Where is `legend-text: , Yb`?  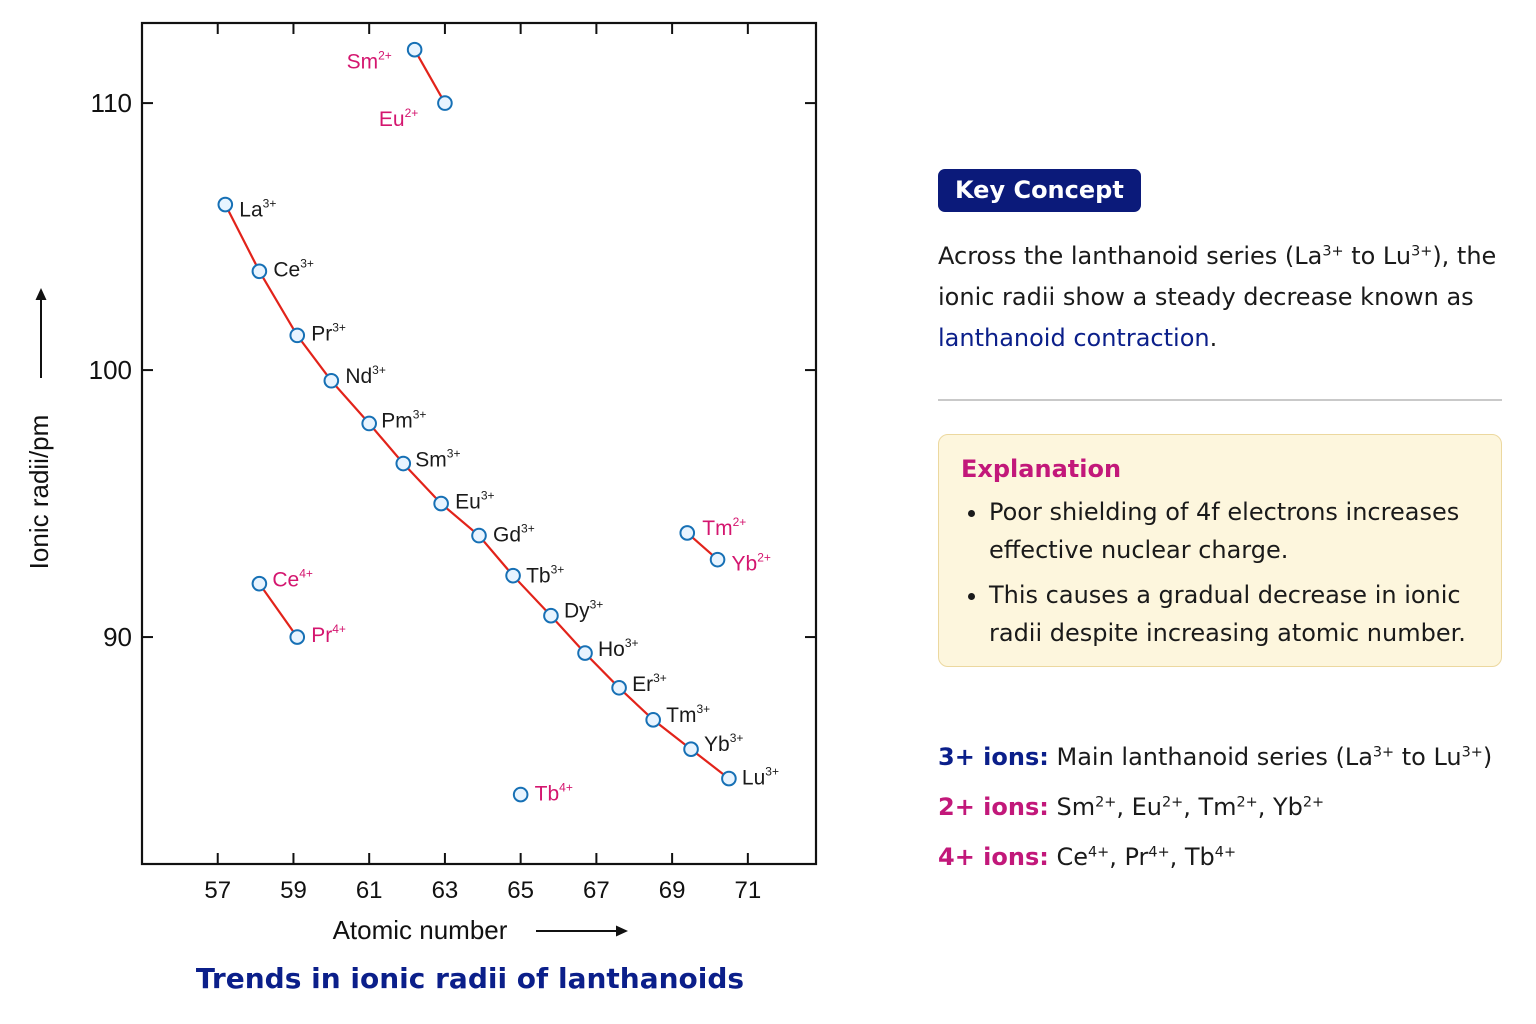 legend-text: , Yb is located at coordinates (1280, 807).